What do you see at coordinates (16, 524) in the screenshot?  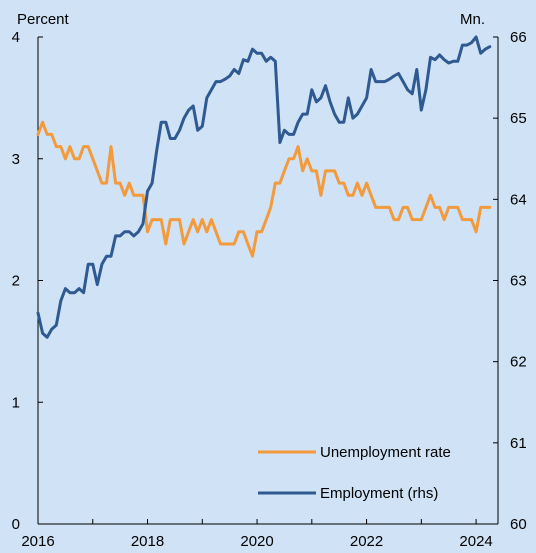 I see `left-tick-label: 0` at bounding box center [16, 524].